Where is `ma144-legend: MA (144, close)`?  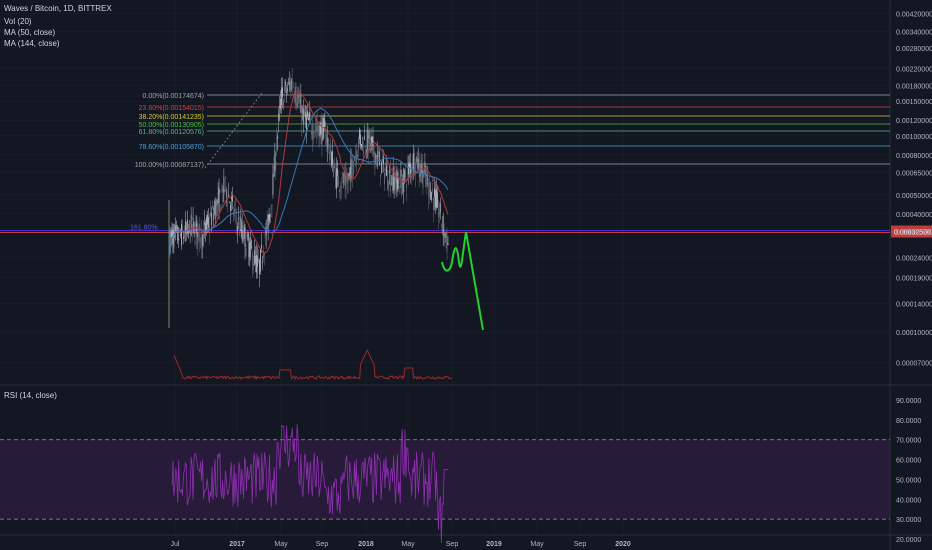
ma144-legend: MA (144, close) is located at coordinates (32, 43).